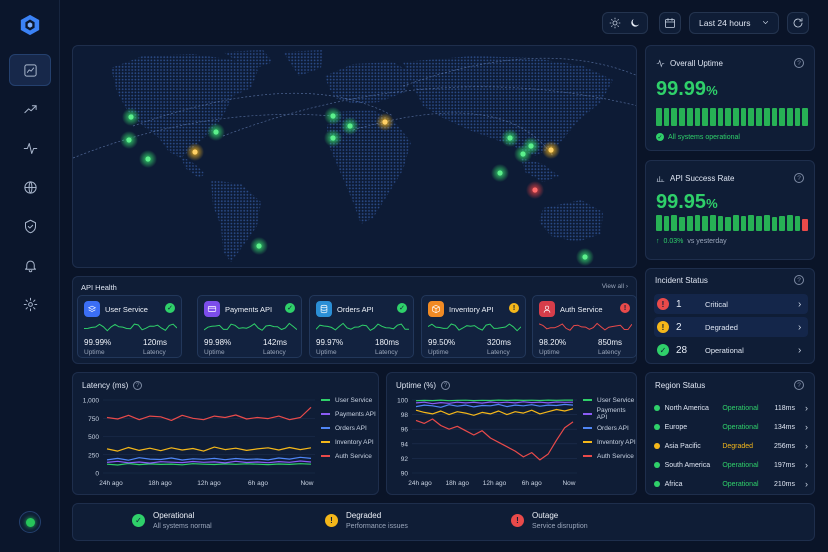  What do you see at coordinates (670, 23) in the screenshot?
I see `calendar-button` at bounding box center [670, 23].